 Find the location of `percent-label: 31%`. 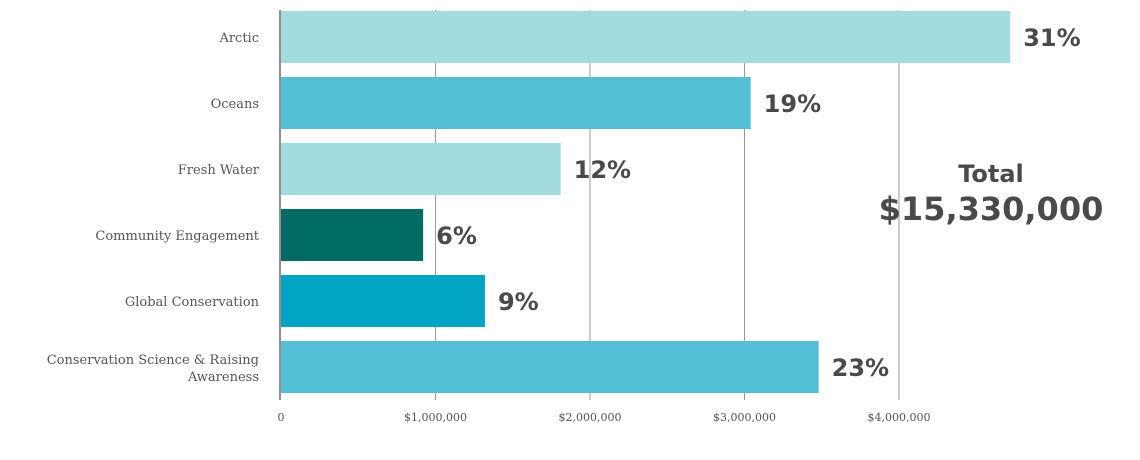

percent-label: 31% is located at coordinates (1051, 38).